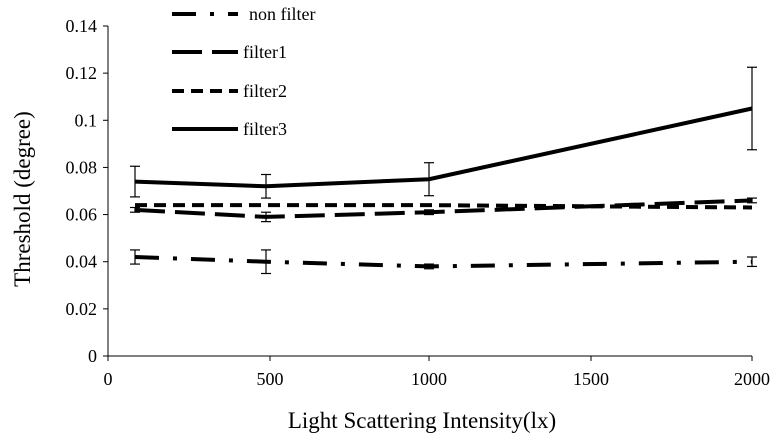 The width and height of the screenshot is (781, 441). Describe the element at coordinates (82, 73) in the screenshot. I see `y-tick-label: 0.12` at that location.